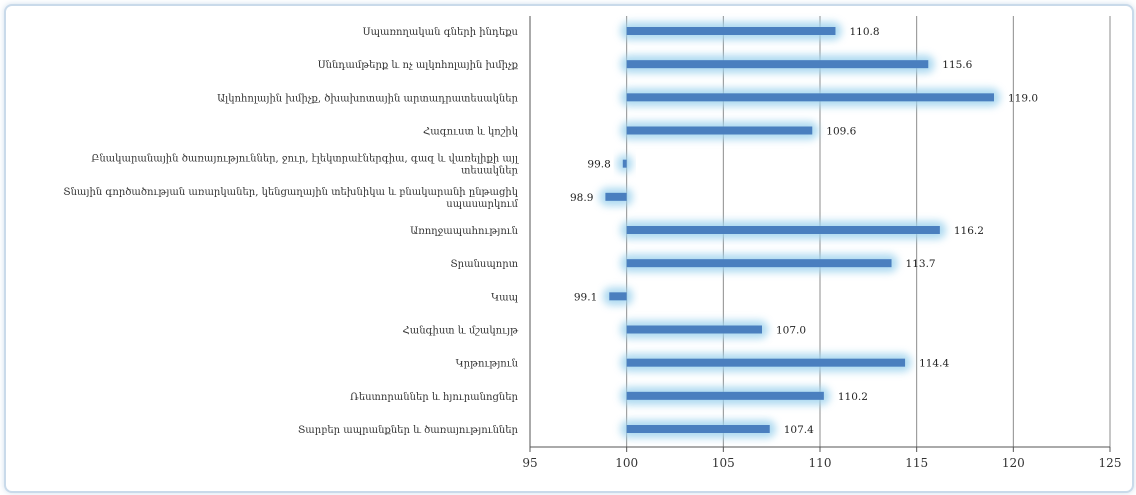  I want to click on category-label: Առողջապահություն, so click(464, 231).